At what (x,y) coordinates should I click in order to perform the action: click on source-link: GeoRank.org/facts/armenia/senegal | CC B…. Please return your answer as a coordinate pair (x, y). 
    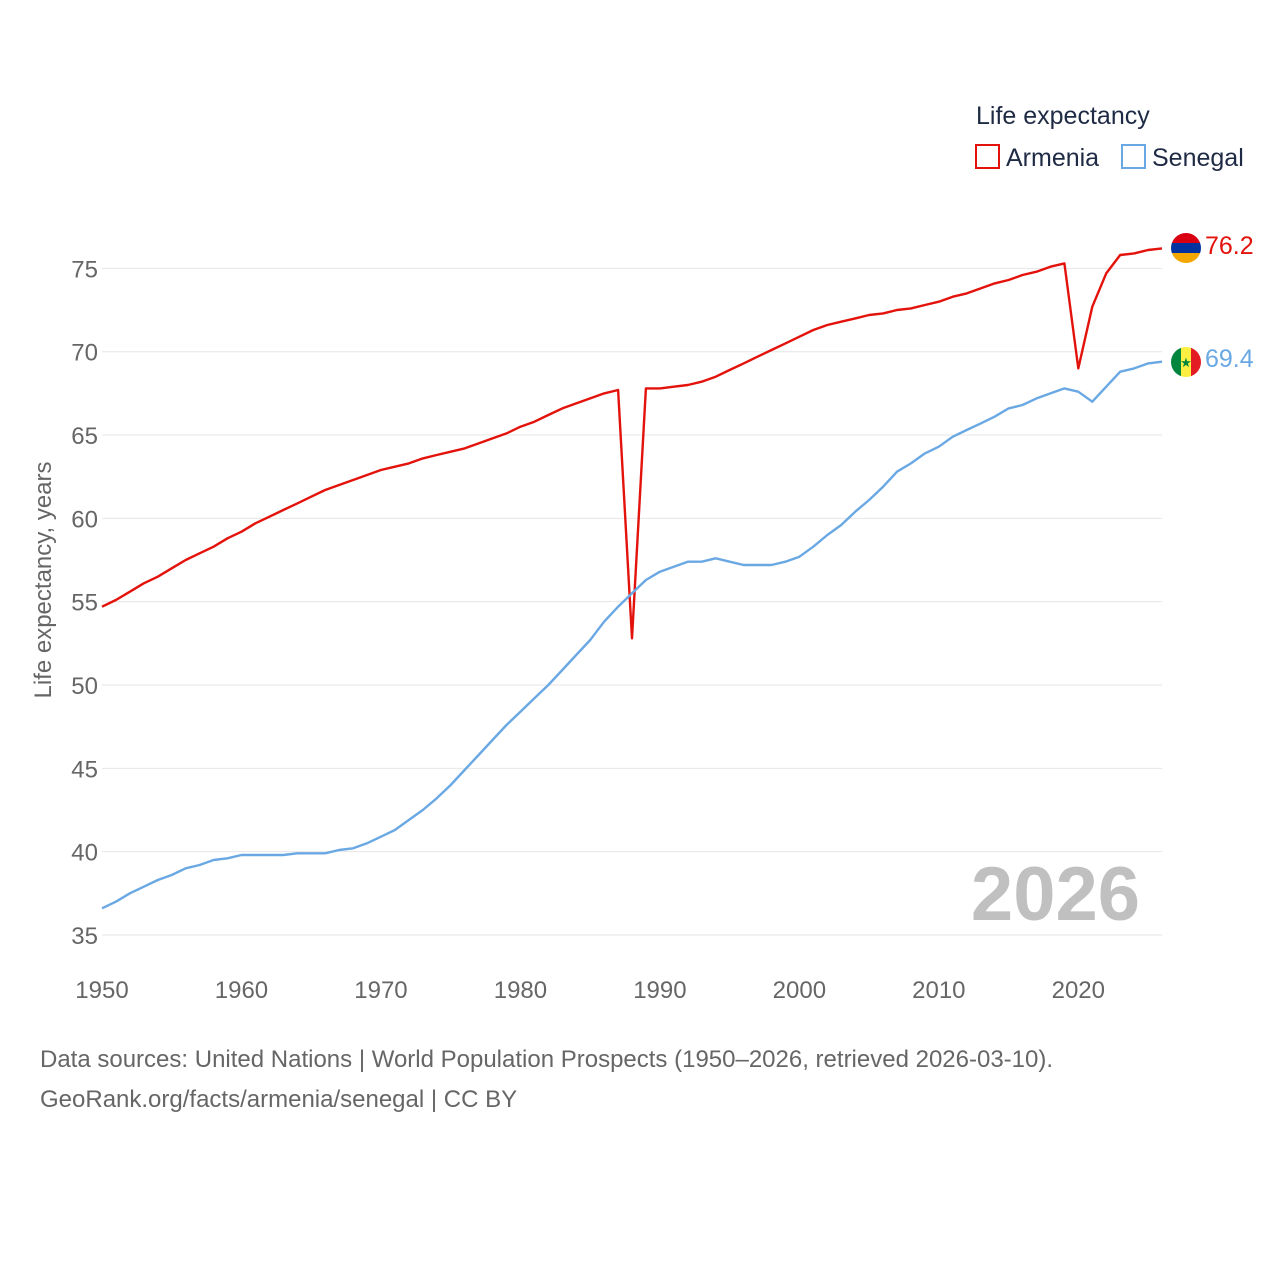
    Looking at the image, I should click on (279, 1099).